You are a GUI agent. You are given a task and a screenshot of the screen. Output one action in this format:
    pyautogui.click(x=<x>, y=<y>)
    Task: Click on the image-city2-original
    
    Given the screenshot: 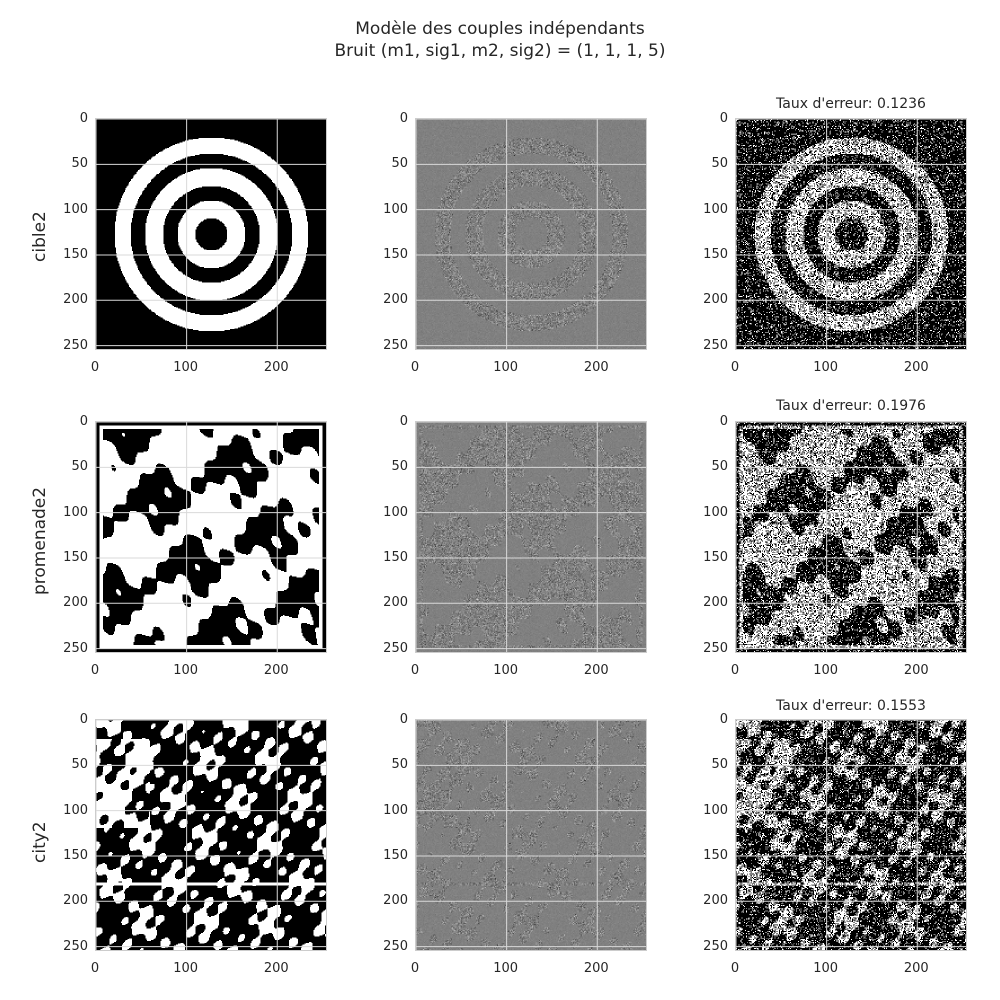 What is the action you would take?
    pyautogui.click(x=211, y=835)
    